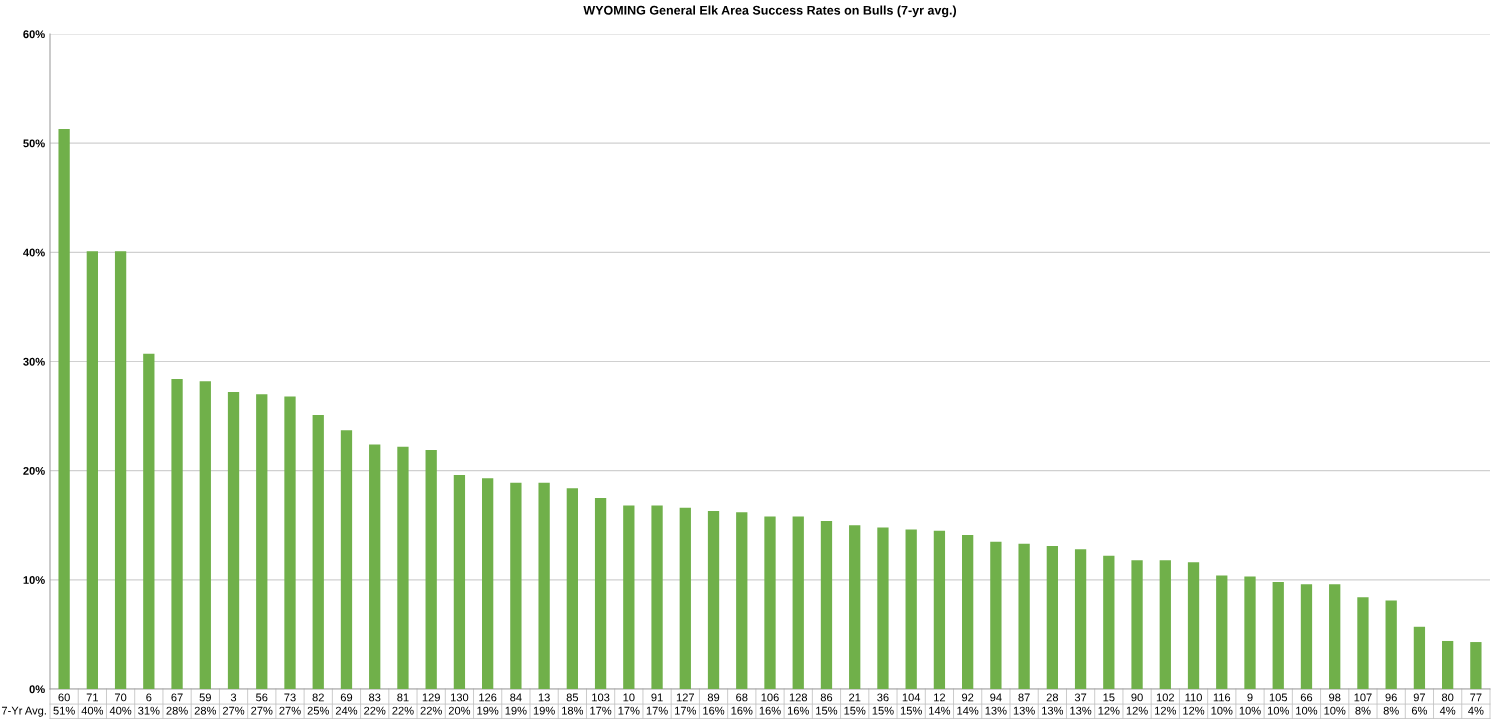 The height and width of the screenshot is (723, 1500). What do you see at coordinates (233, 697) in the screenshot?
I see `x-tick-label: 3` at bounding box center [233, 697].